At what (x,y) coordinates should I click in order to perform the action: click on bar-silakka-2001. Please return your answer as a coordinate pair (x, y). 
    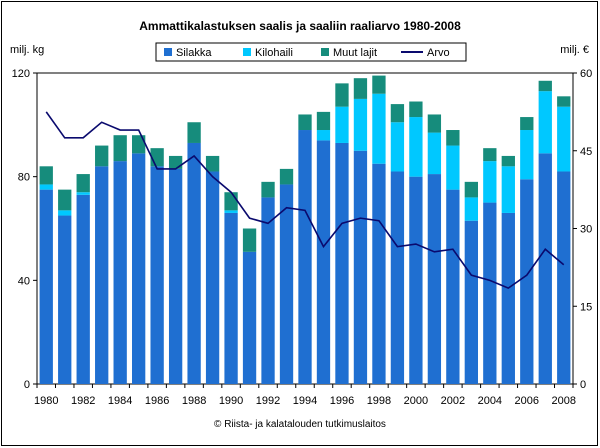
    Looking at the image, I should click on (434, 279).